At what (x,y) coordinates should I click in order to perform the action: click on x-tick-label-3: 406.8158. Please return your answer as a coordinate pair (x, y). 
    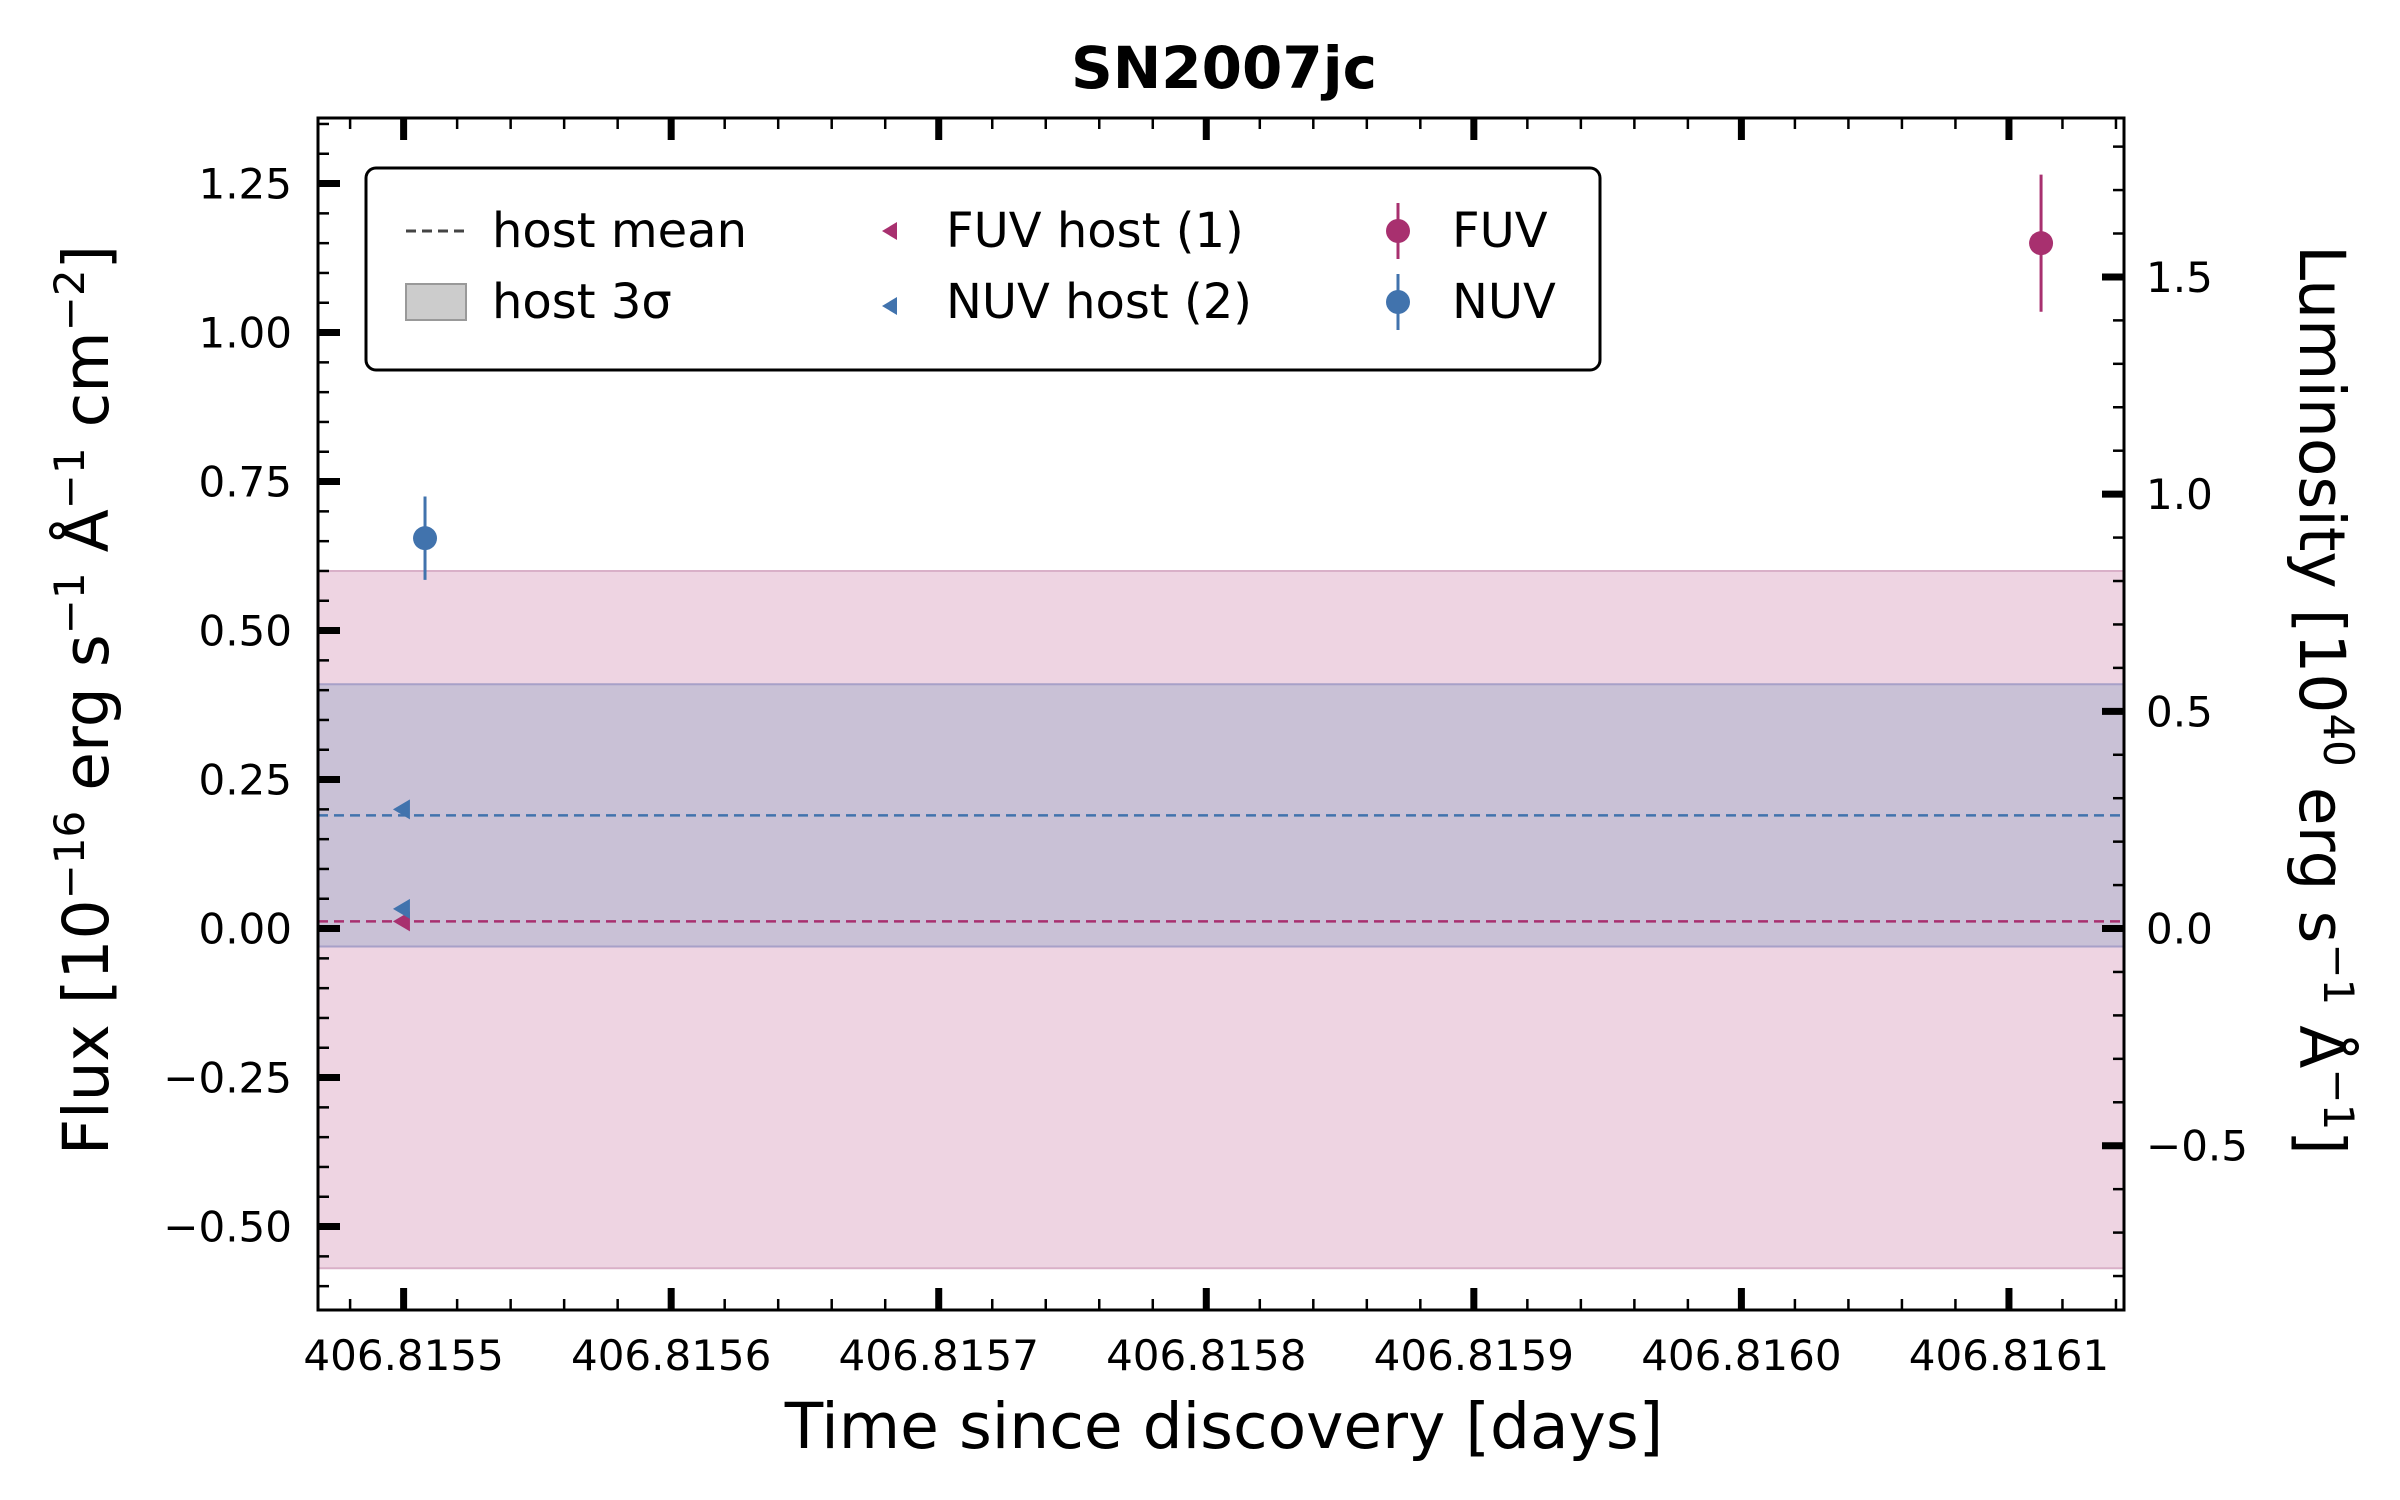
    Looking at the image, I should click on (1206, 1355).